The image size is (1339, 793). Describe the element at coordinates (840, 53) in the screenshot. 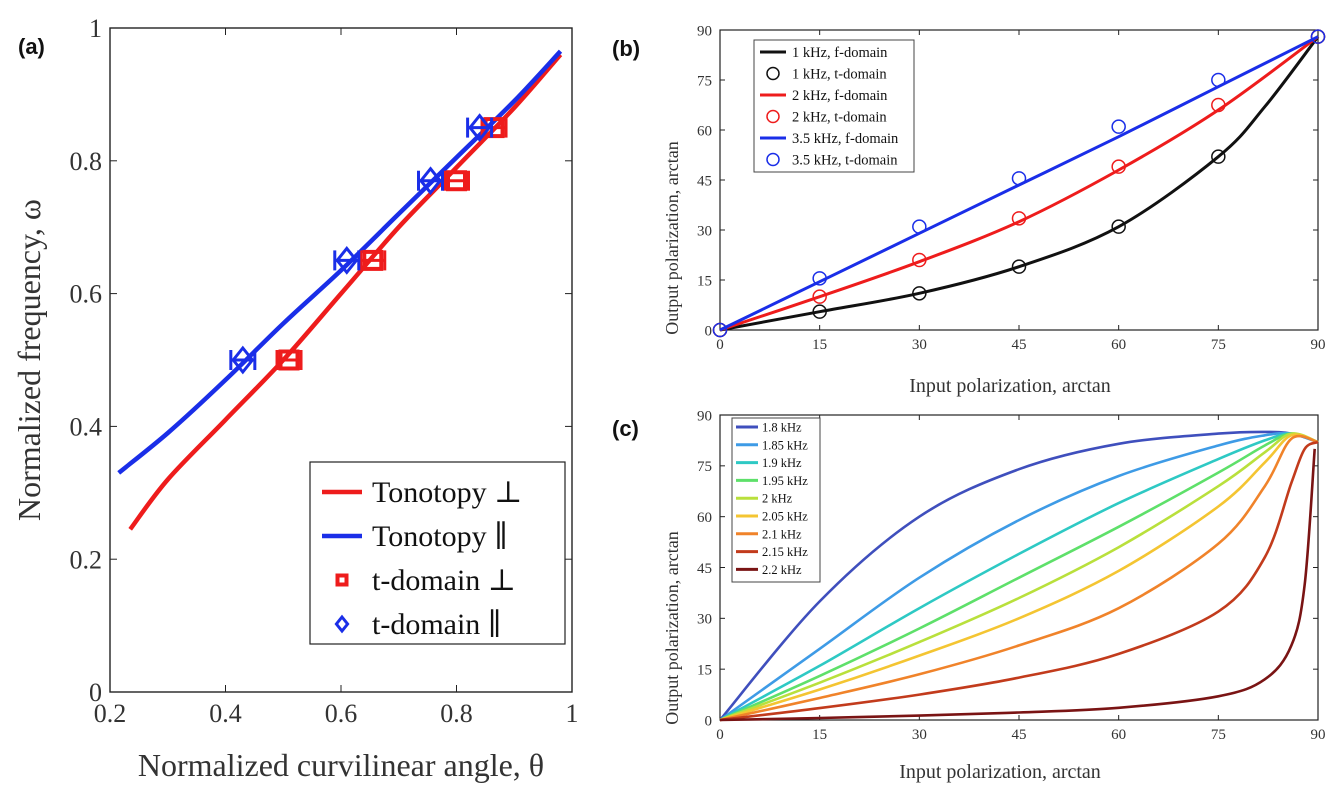

I see `legend-label: 1 kHz, f-domain` at that location.